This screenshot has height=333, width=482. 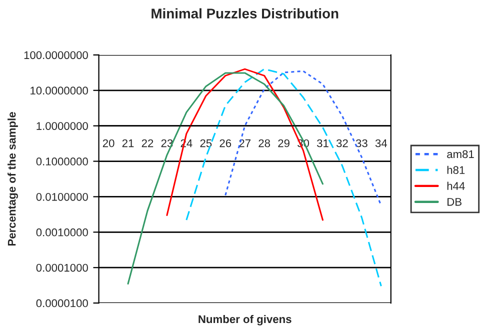 What do you see at coordinates (62, 126) in the screenshot?
I see `y-tick-label: 1.0000000` at bounding box center [62, 126].